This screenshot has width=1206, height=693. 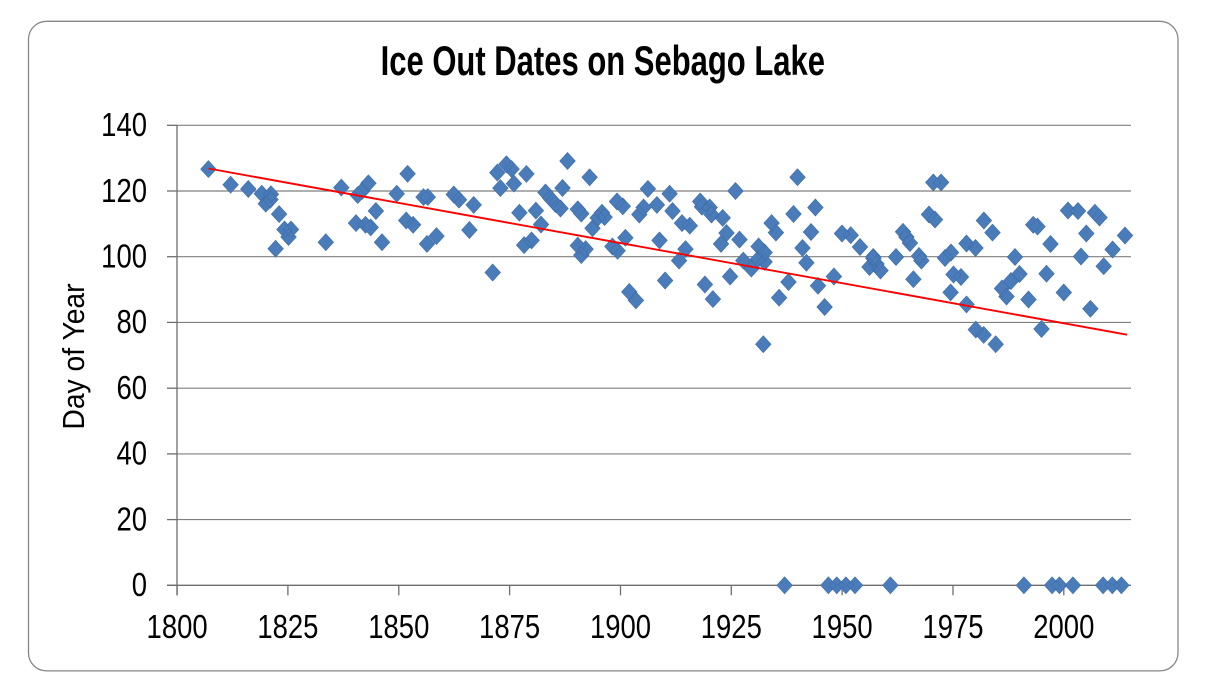 What do you see at coordinates (131, 387) in the screenshot?
I see `svg-text: 60` at bounding box center [131, 387].